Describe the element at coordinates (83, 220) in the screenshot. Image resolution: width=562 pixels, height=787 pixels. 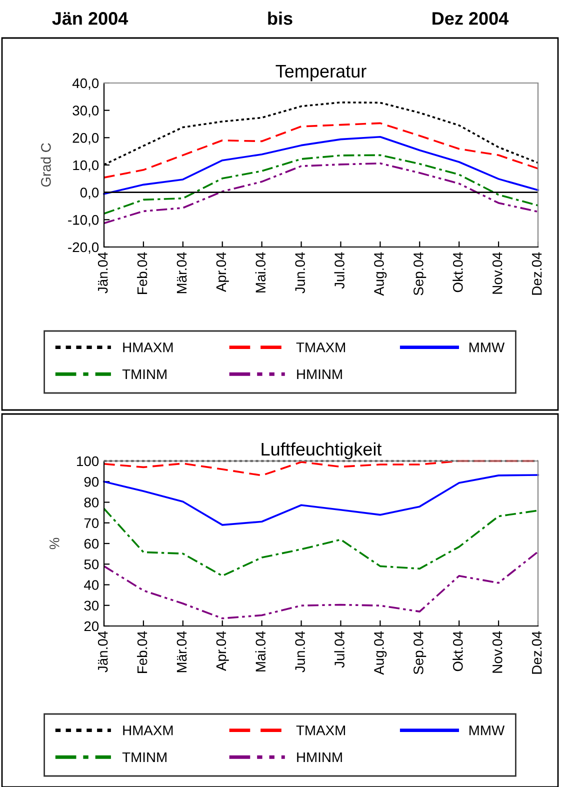
I see `y-tick-label: -10,0` at that location.